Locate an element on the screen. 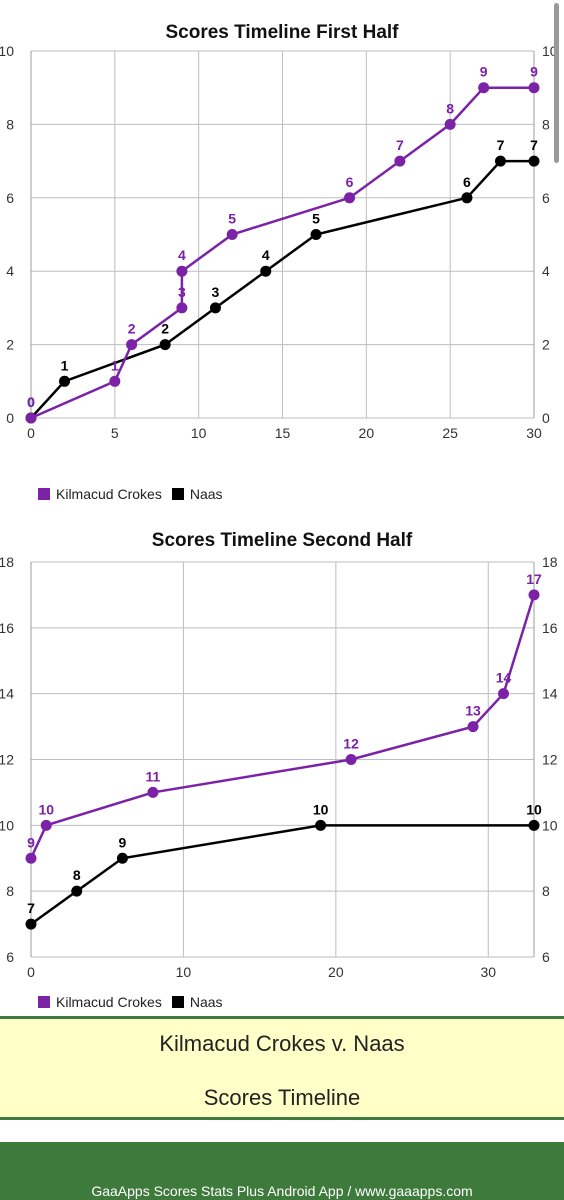 Image resolution: width=564 pixels, height=1200 pixels. data-label: 0 is located at coordinates (31, 402).